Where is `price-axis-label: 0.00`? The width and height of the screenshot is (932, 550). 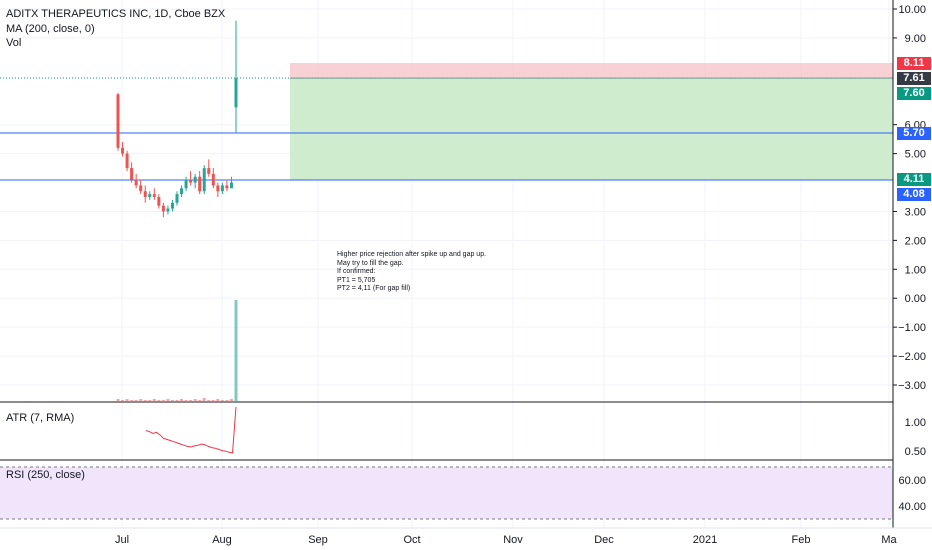
price-axis-label: 0.00 is located at coordinates (915, 299).